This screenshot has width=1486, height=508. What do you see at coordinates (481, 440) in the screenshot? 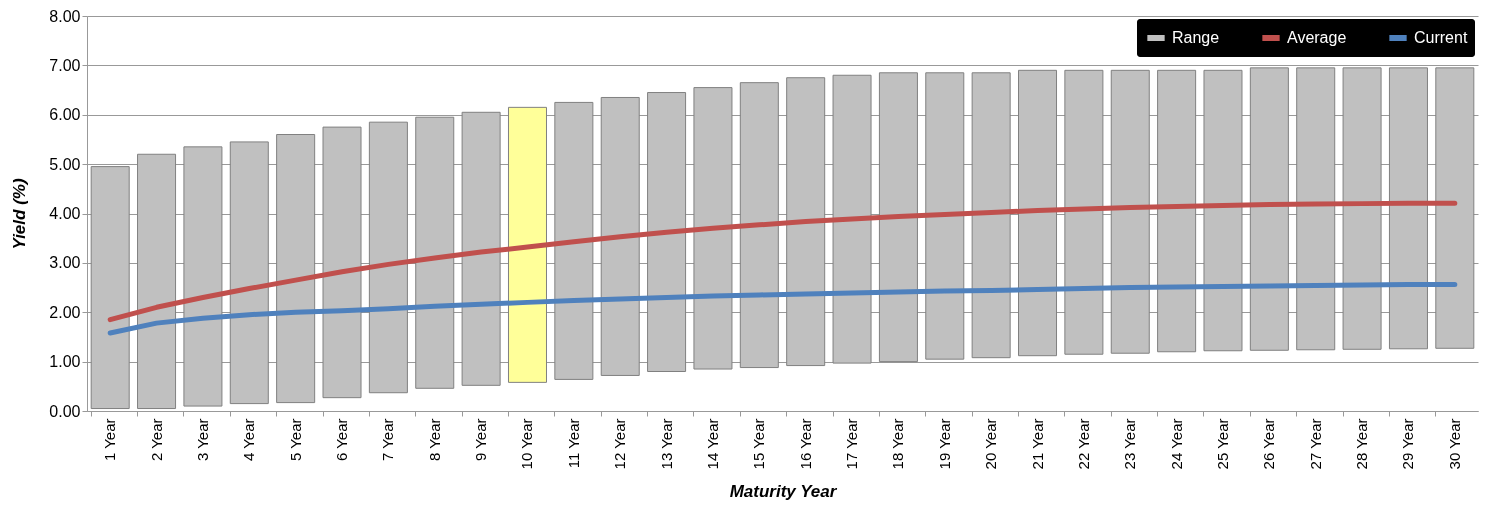
I see `x-tick-label: 9 Year` at bounding box center [481, 440].